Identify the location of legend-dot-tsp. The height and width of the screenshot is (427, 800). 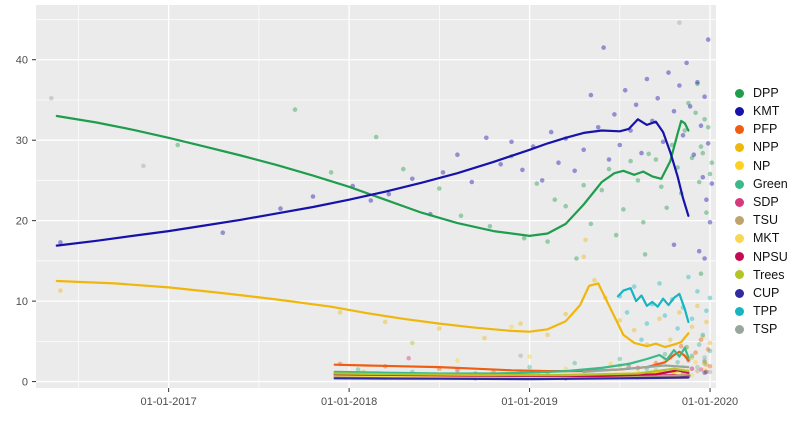
(739, 330).